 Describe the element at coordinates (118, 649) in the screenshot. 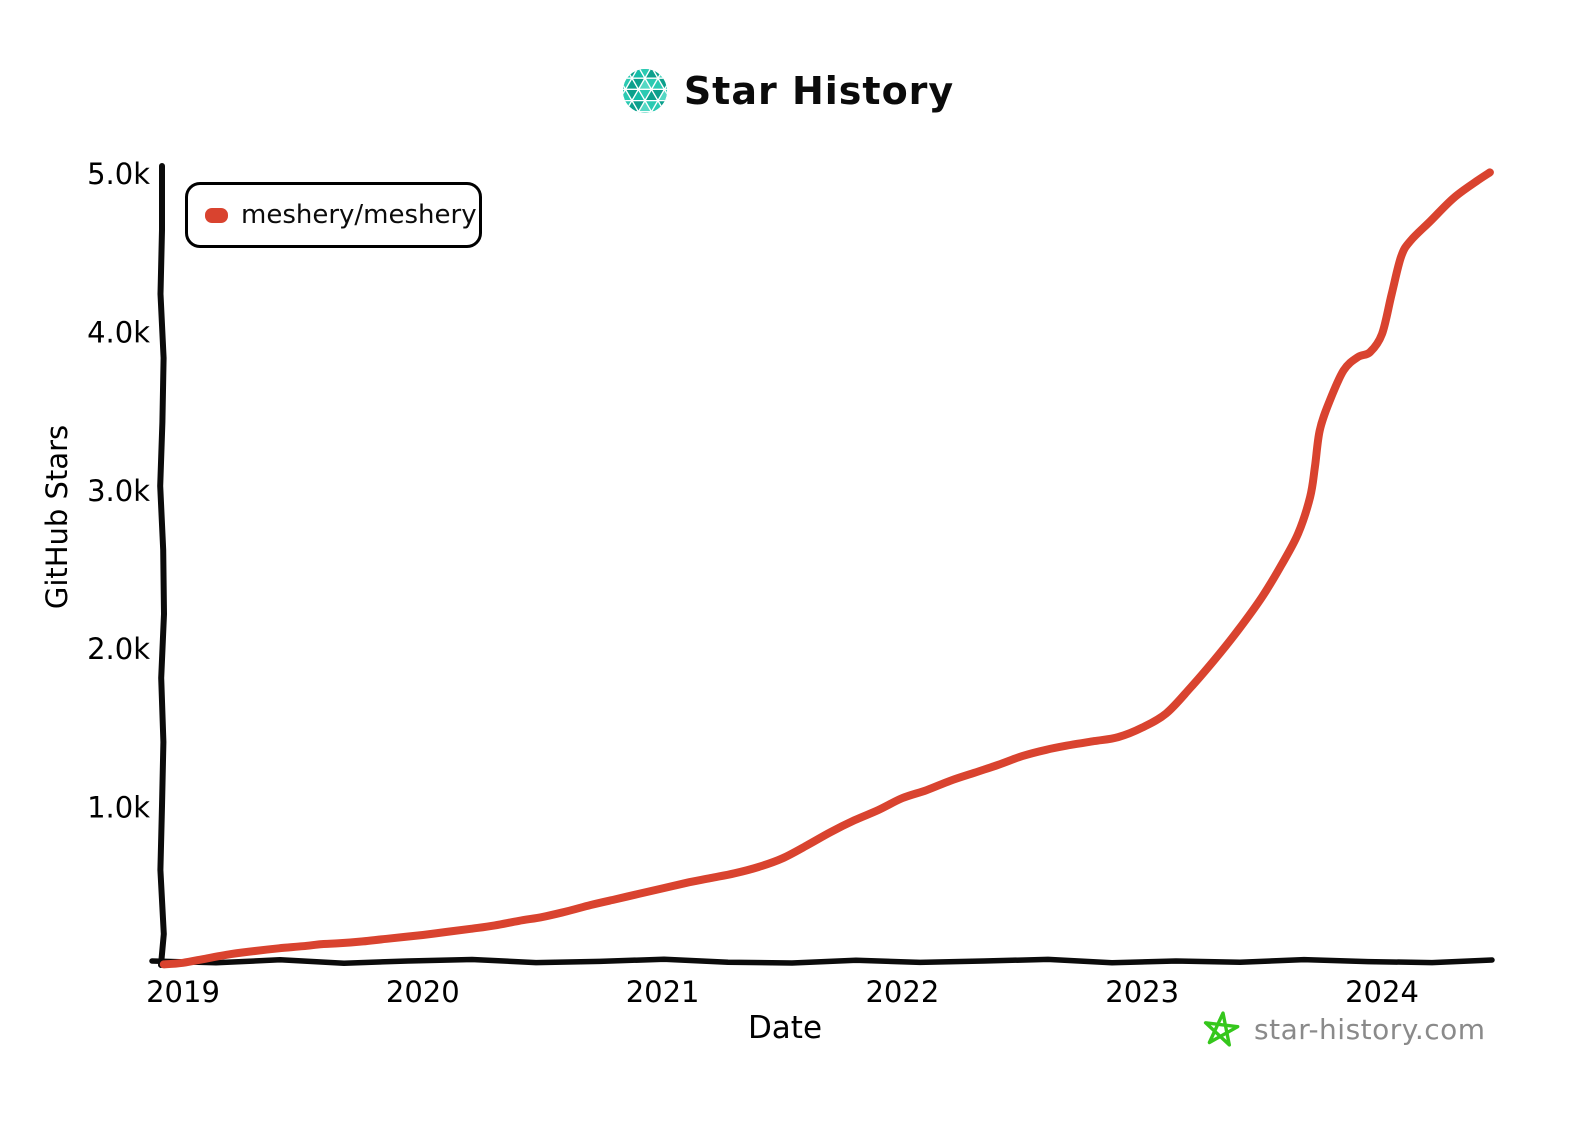

I see `y-tick-label: 2.0k` at that location.